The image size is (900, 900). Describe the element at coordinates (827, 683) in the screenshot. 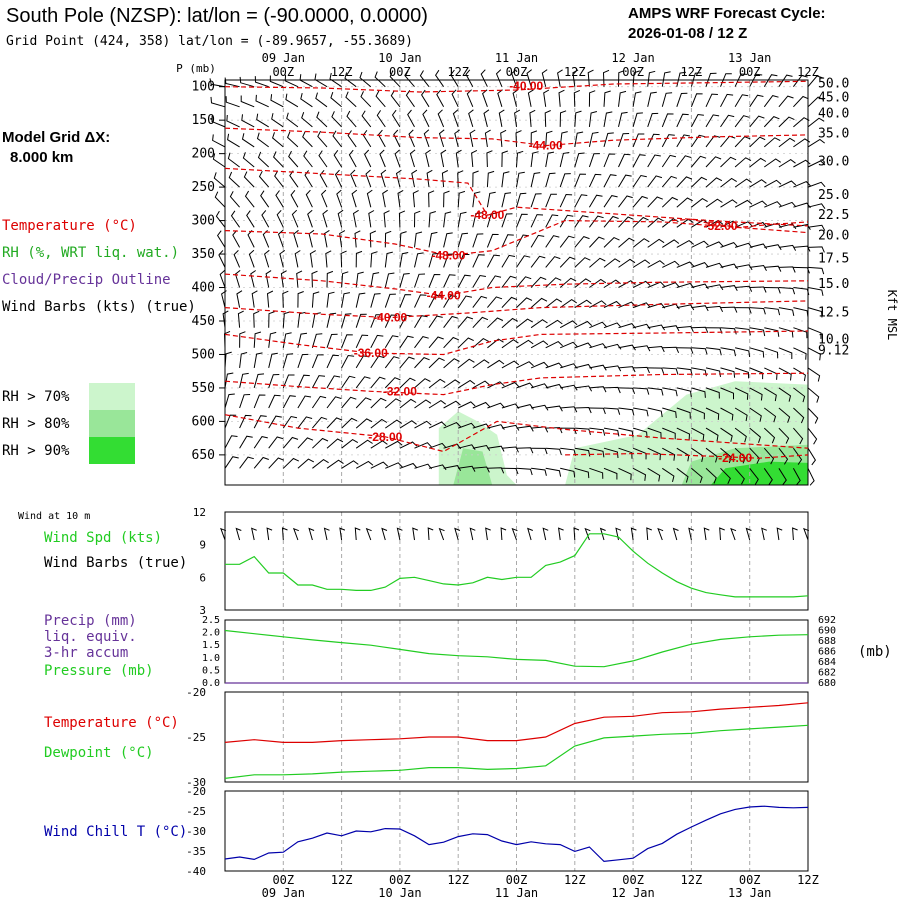

I see `pressure-tick-label: 680` at that location.